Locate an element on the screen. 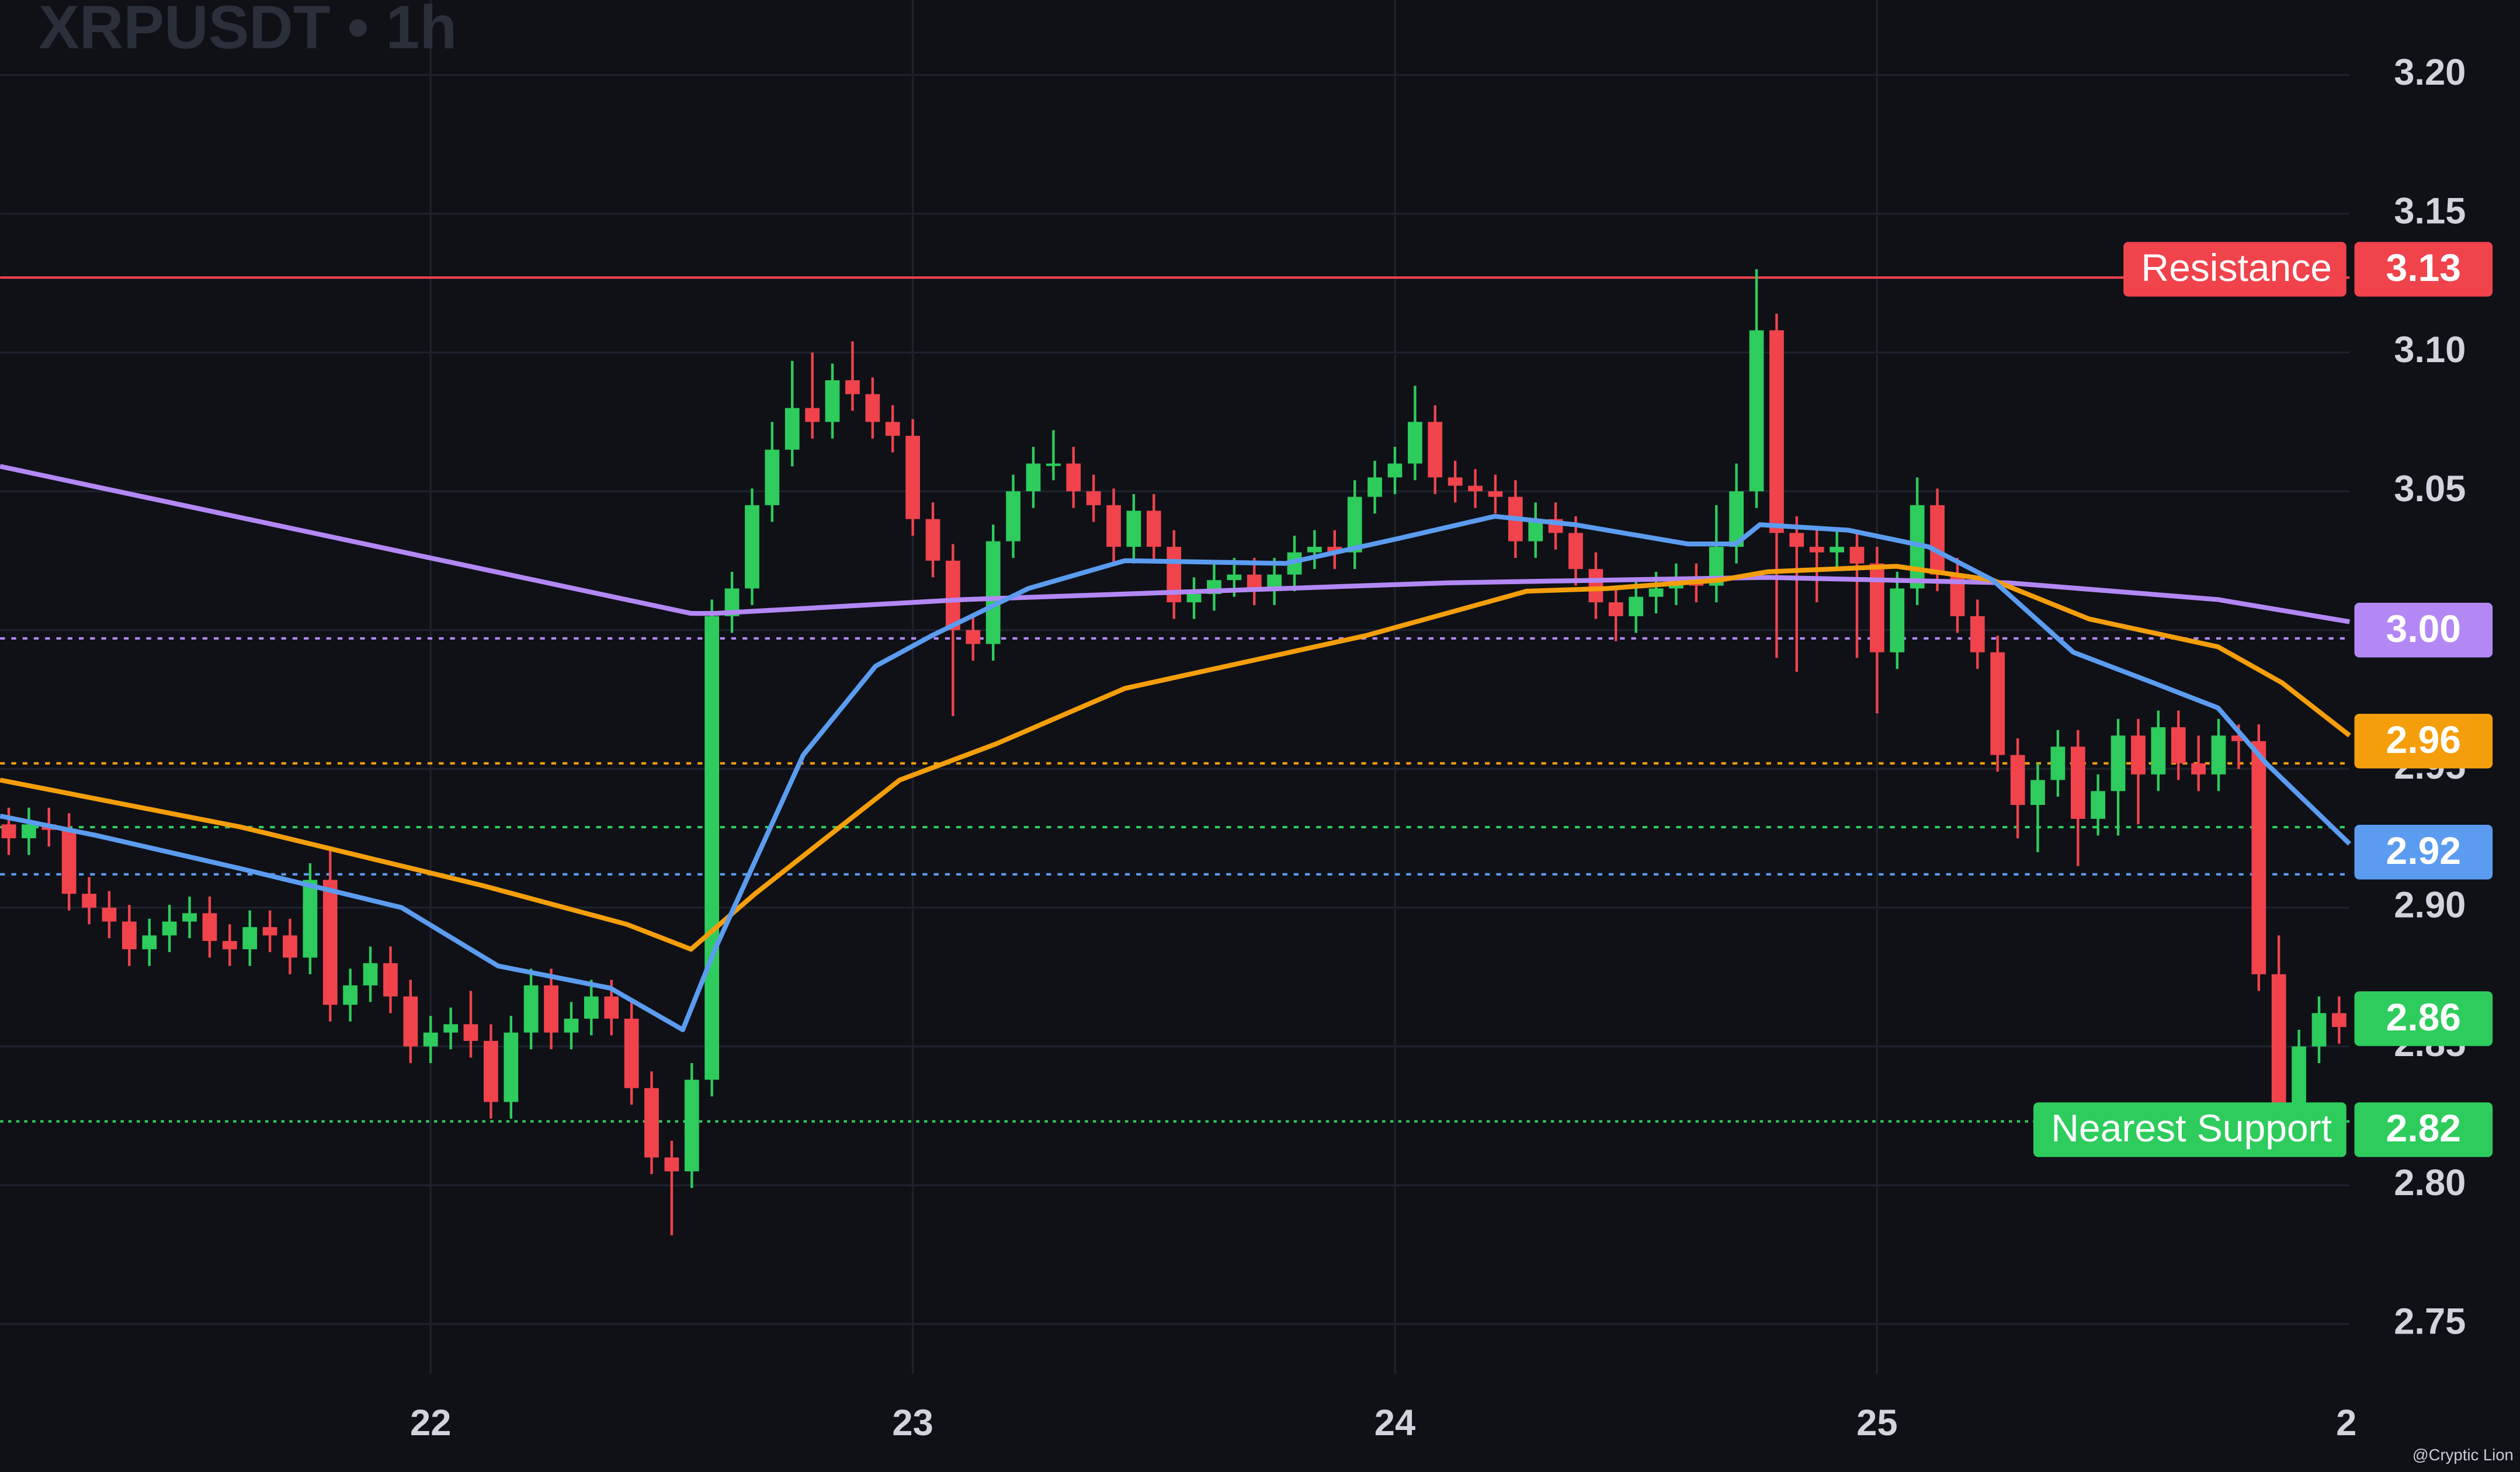 Image resolution: width=2520 pixels, height=1472 pixels. y-tick-label: 2.75 is located at coordinates (2430, 1322).